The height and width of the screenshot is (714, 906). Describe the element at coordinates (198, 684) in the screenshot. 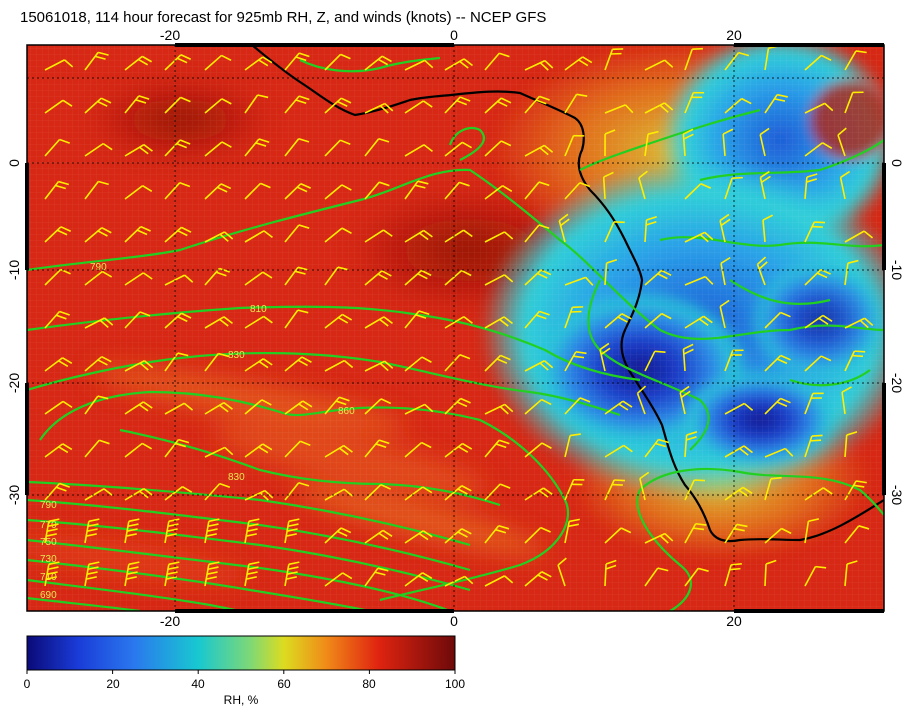

I see `colorbar-tick-label: 40` at that location.